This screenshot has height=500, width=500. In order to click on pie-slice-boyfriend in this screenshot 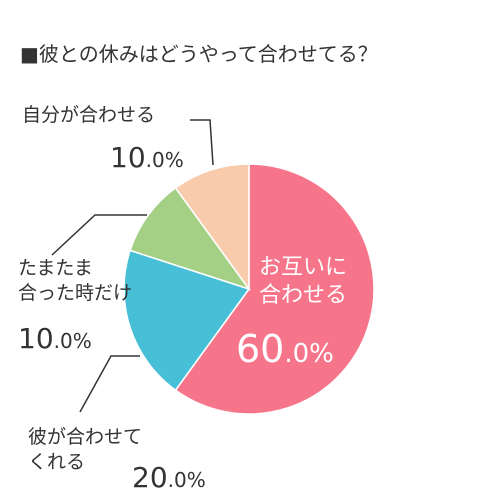, I will do `click(187, 320)`.